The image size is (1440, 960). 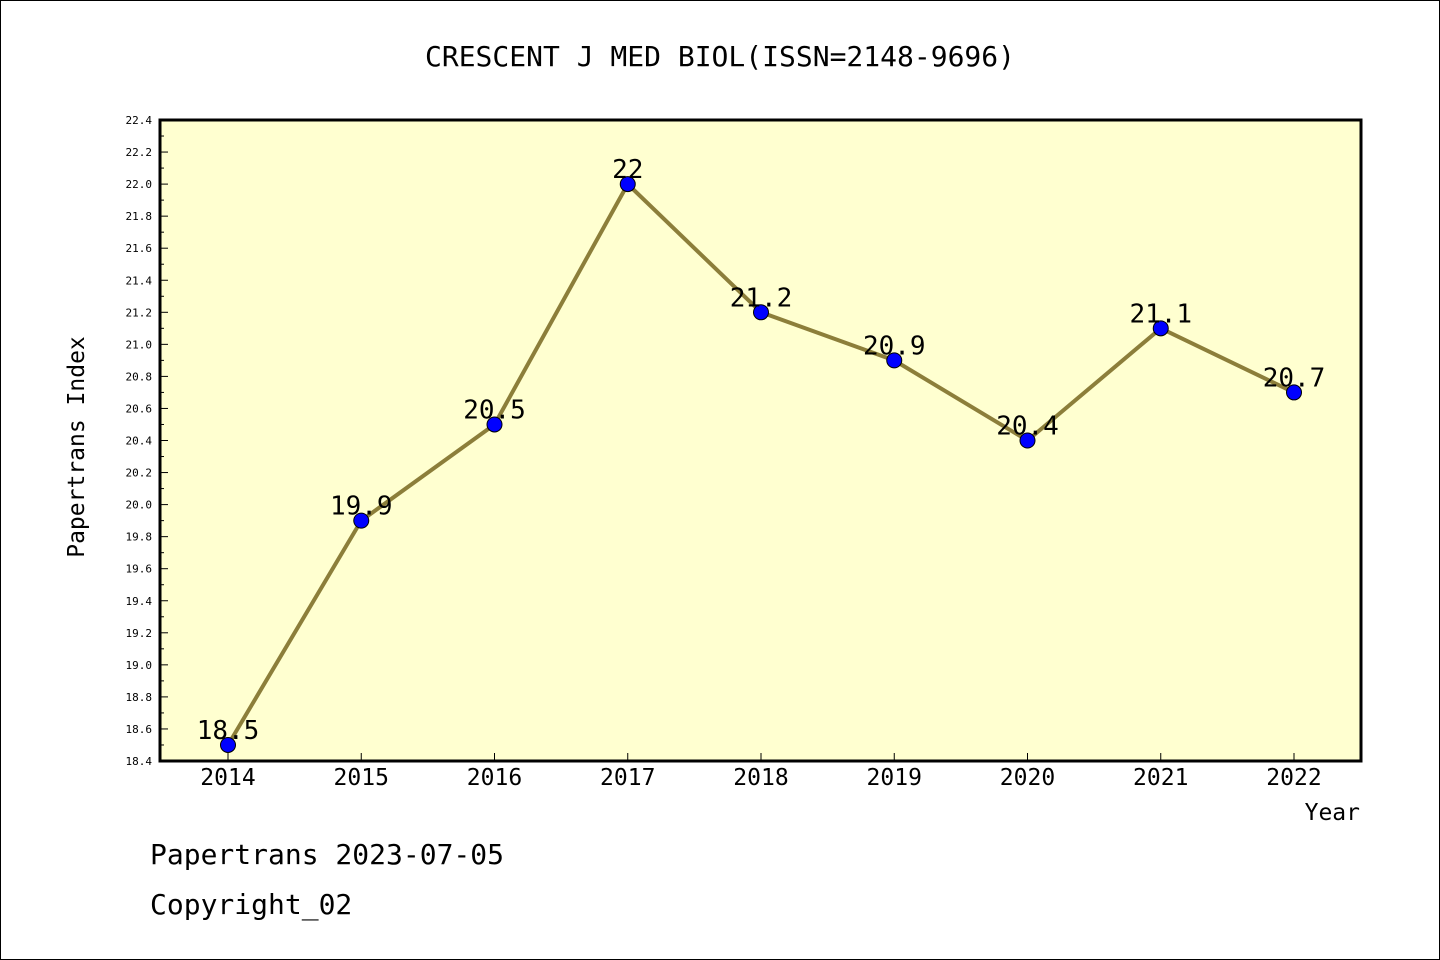 What do you see at coordinates (139, 120) in the screenshot?
I see `y-tick-label: 22.4` at bounding box center [139, 120].